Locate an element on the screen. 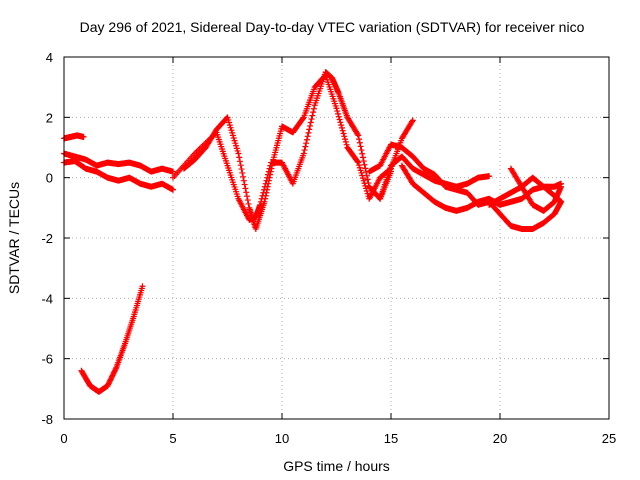  y-tick-label: 2 is located at coordinates (49, 117).